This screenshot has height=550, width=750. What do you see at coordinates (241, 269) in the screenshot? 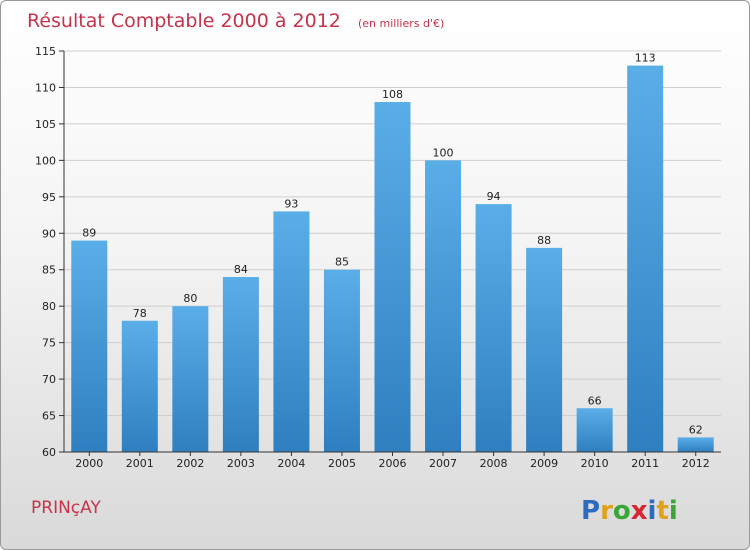
I see `data-label: 84` at bounding box center [241, 269].